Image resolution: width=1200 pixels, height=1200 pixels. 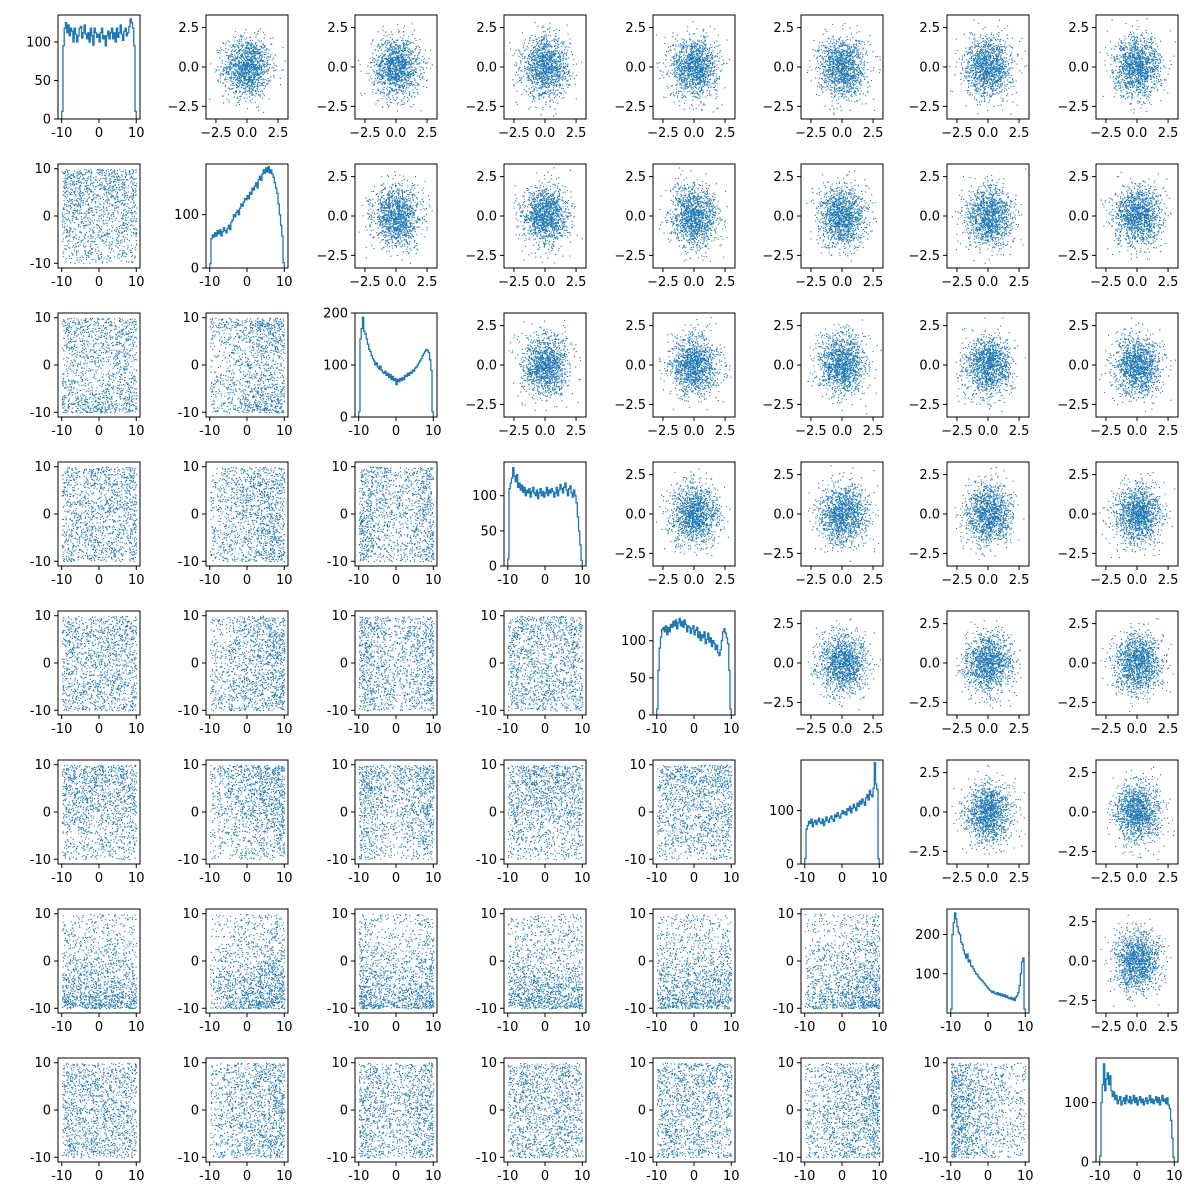 I want to click on scatter-points-r7-c0, so click(x=99, y=1111).